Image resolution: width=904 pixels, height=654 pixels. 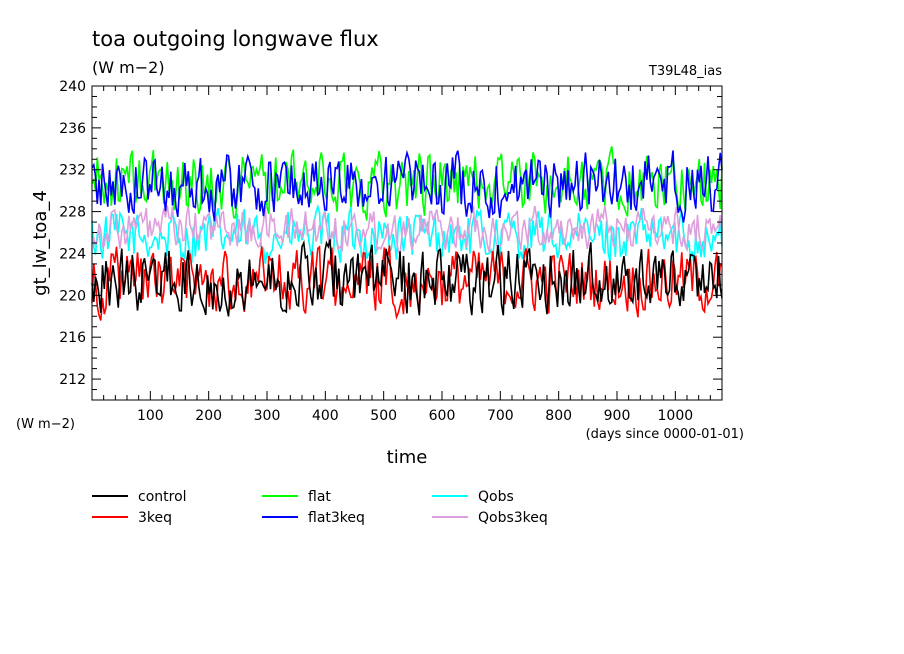 I want to click on series-line-flat3keq, so click(x=407, y=186).